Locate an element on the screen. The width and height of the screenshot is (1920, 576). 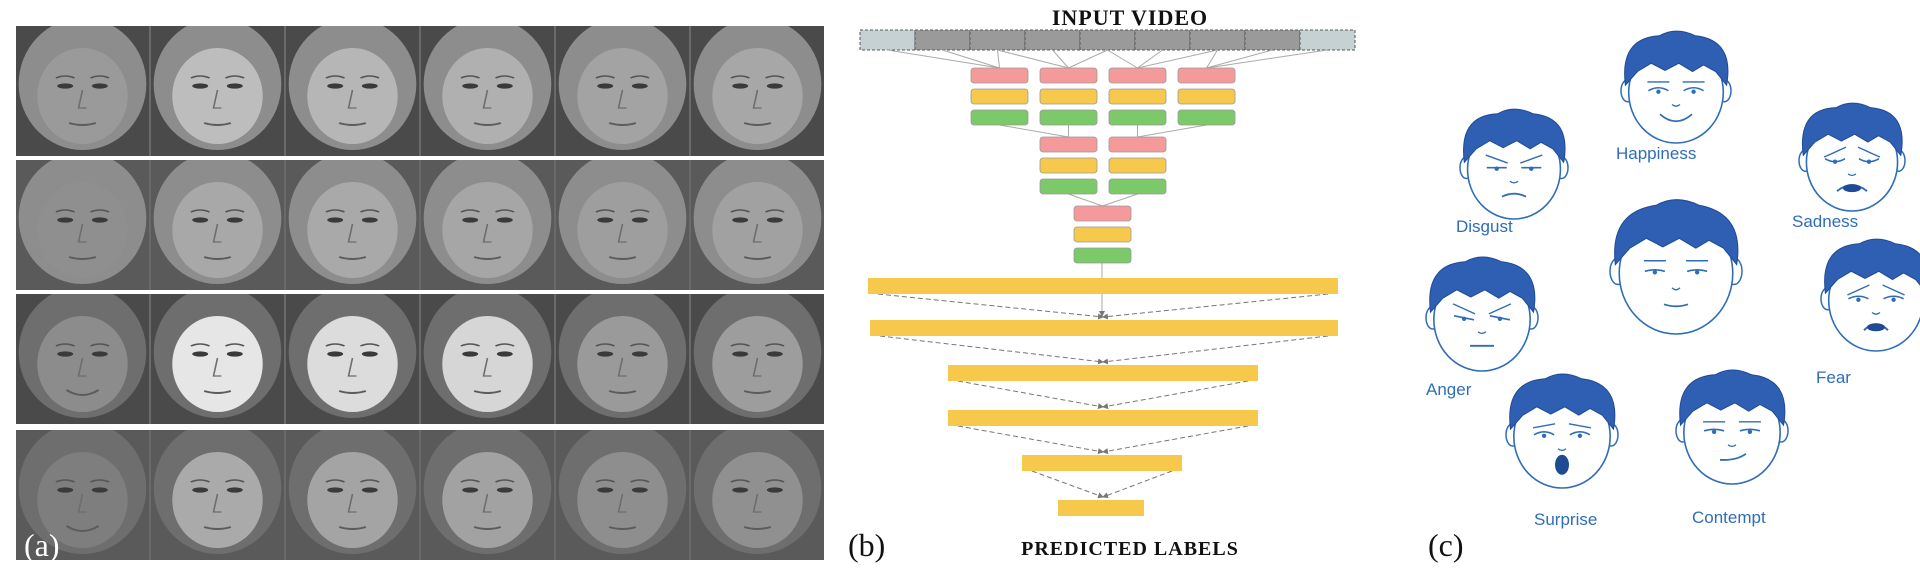
cartoon-face-sad is located at coordinates (1852, 157).